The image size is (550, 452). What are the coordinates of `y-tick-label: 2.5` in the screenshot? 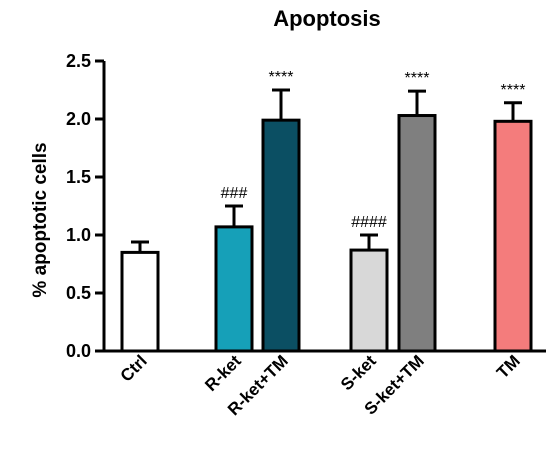 It's located at (78, 61).